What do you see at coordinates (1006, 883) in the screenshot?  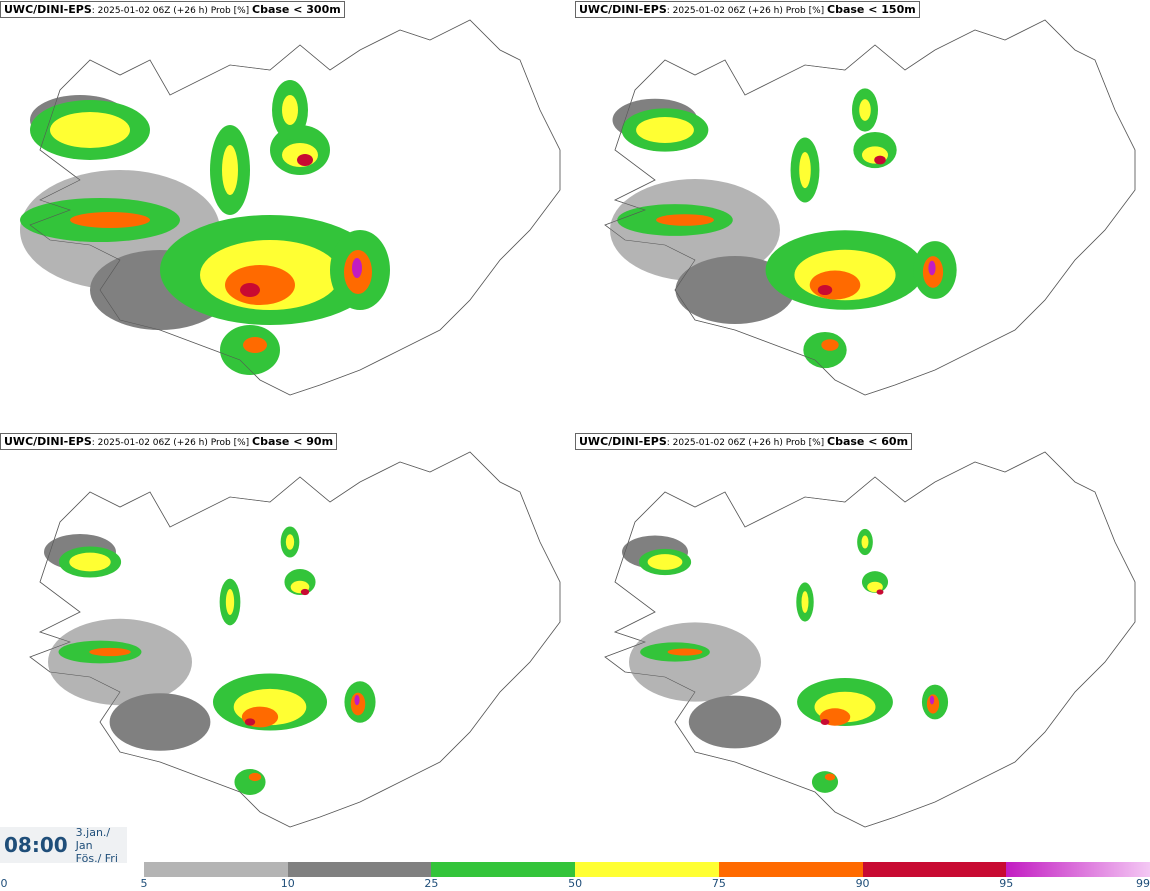 I see `colorbar-tick-label: 95` at bounding box center [1006, 883].